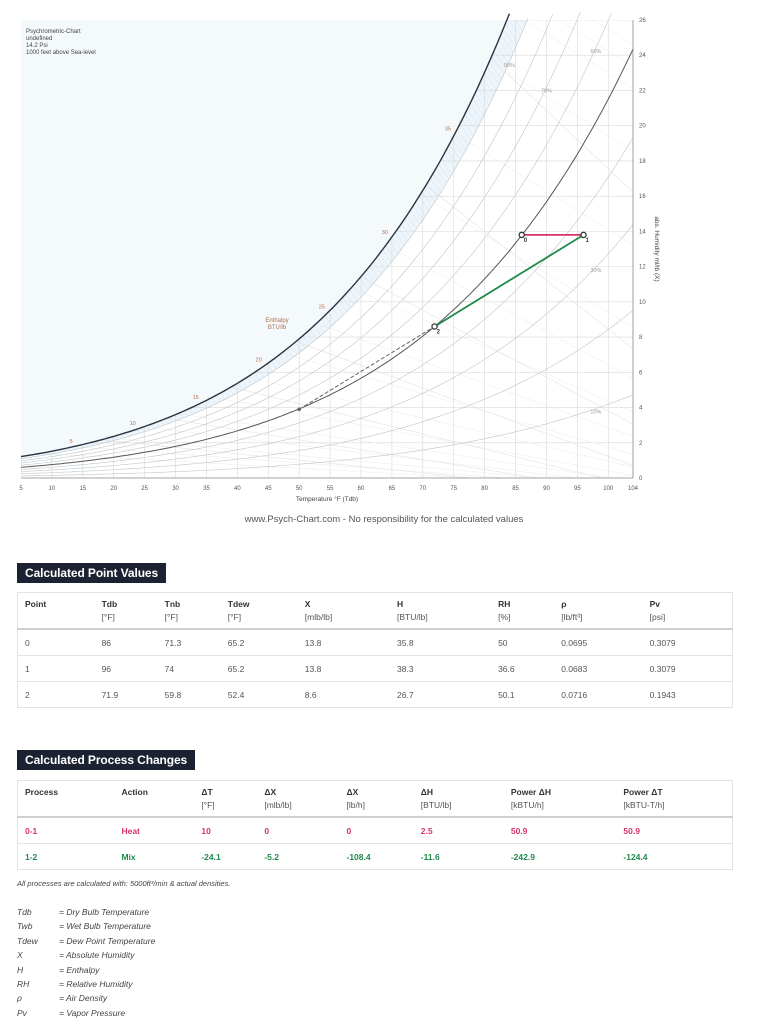 The width and height of the screenshot is (768, 1024). Describe the element at coordinates (154, 830) in the screenshot. I see `table-cell: Heat` at that location.